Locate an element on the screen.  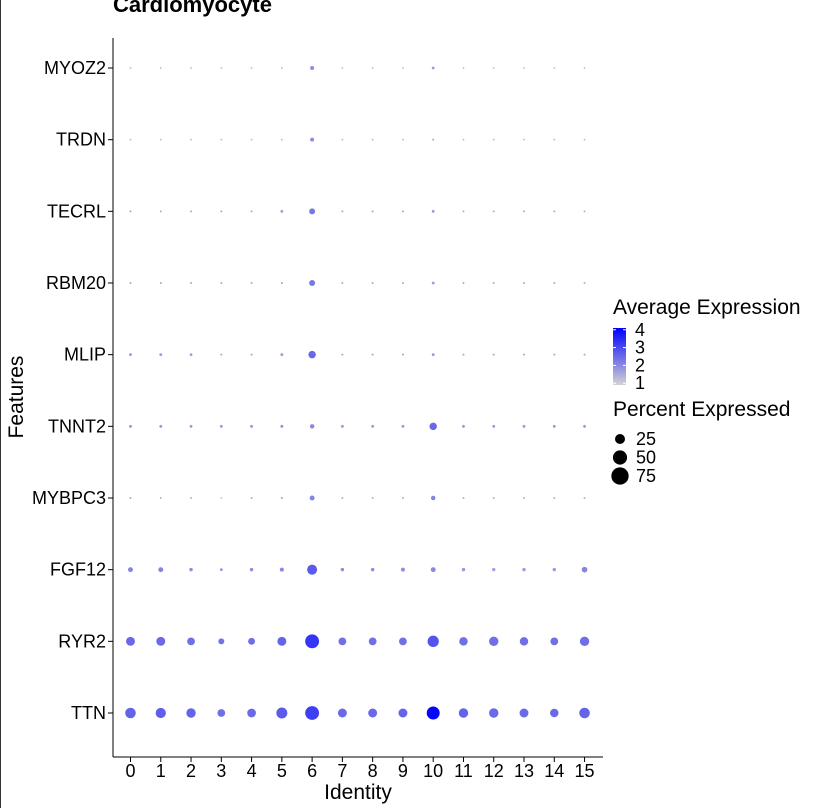
y-tick-label-myoz2: MYOZ2 is located at coordinates (75, 68).